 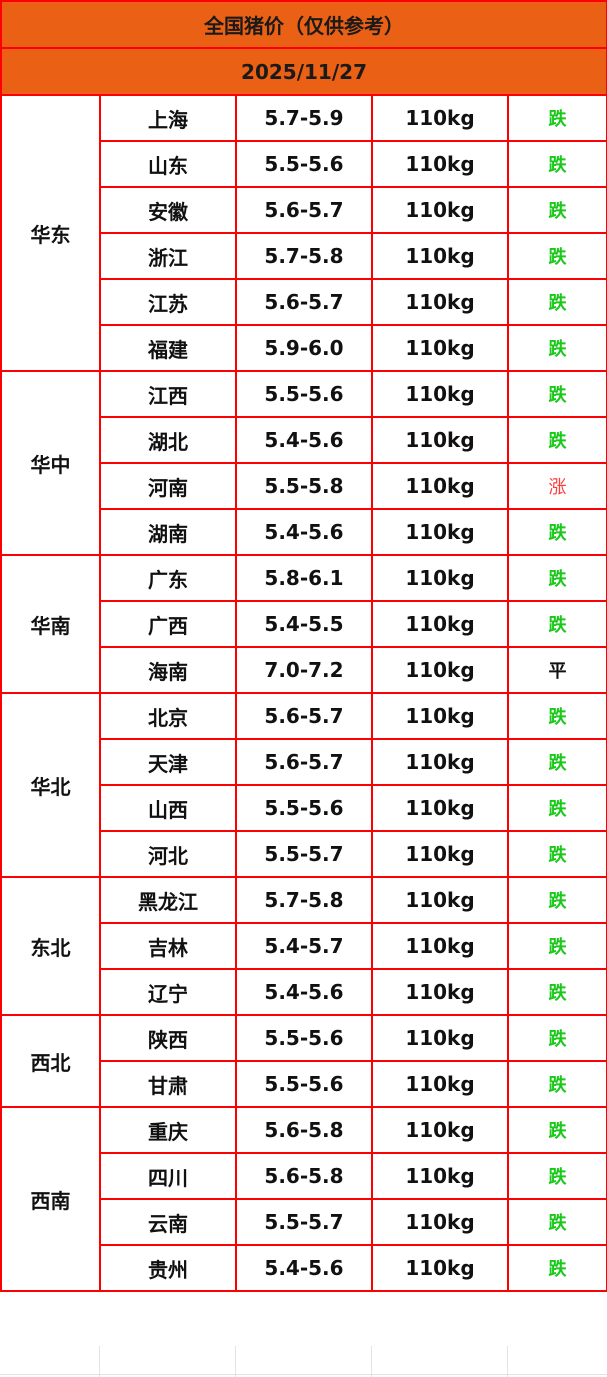 I want to click on province-cell: 海南, so click(x=168, y=670).